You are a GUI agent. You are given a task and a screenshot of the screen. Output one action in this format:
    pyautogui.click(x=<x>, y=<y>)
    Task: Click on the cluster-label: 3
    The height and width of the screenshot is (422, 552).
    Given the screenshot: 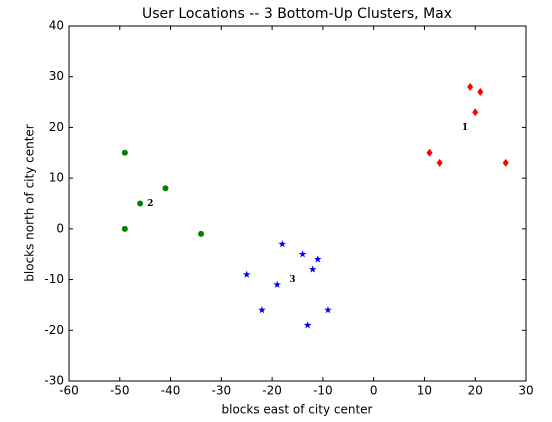 What is the action you would take?
    pyautogui.click(x=292, y=280)
    